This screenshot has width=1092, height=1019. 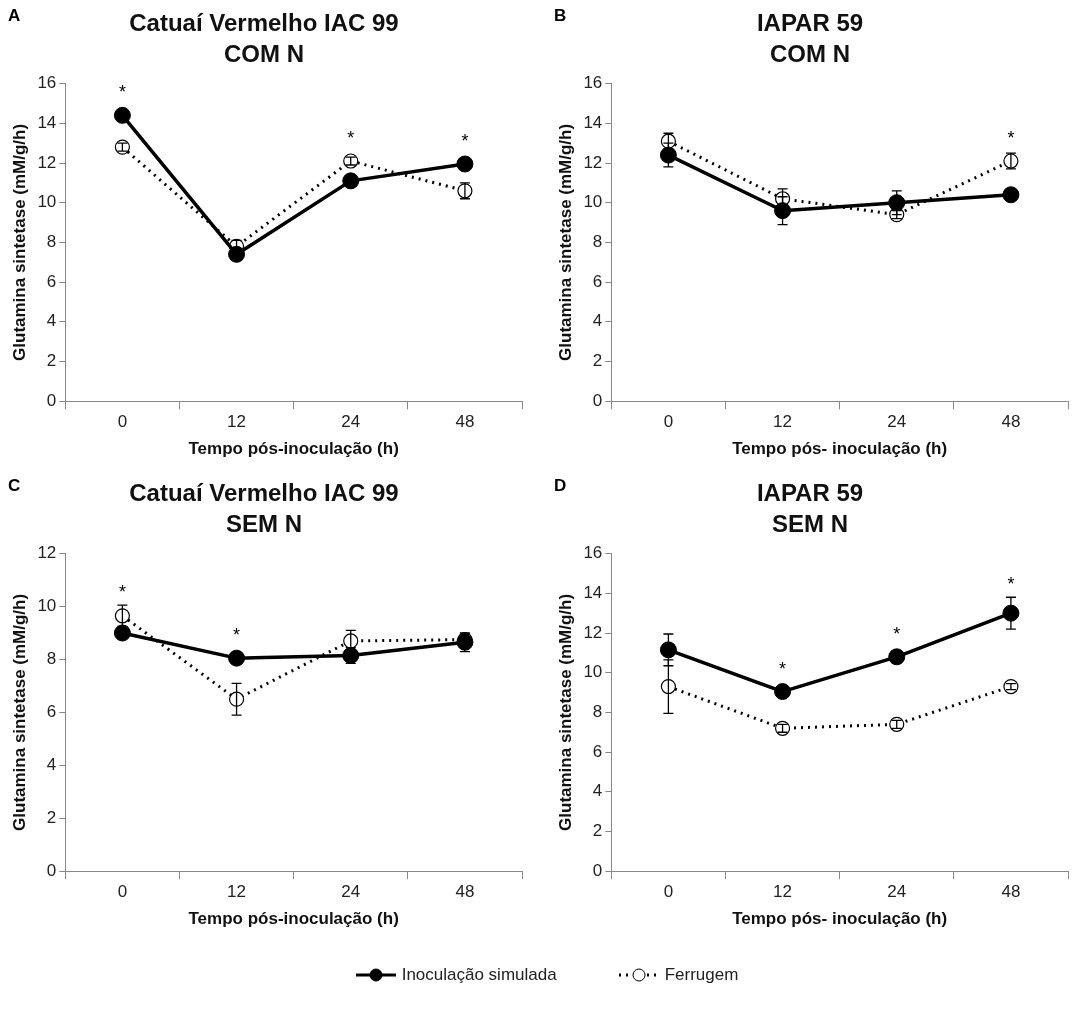 What do you see at coordinates (560, 16) in the screenshot?
I see `text: B` at bounding box center [560, 16].